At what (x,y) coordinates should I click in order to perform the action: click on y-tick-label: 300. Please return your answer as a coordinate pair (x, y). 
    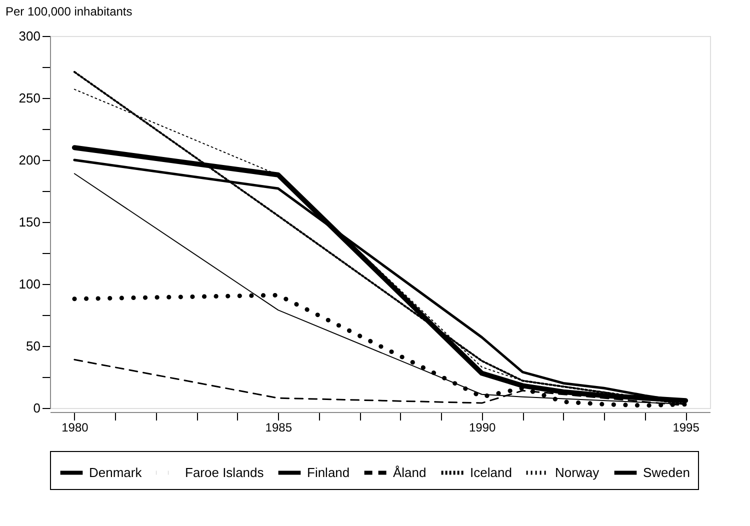
    Looking at the image, I should click on (29, 36).